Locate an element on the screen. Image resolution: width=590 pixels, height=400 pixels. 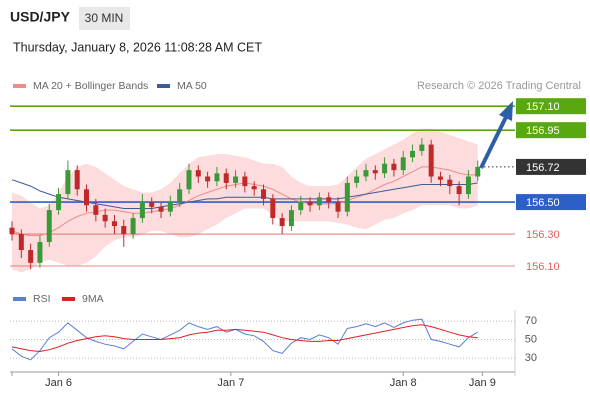
legend-label: MA 50 is located at coordinates (192, 86).